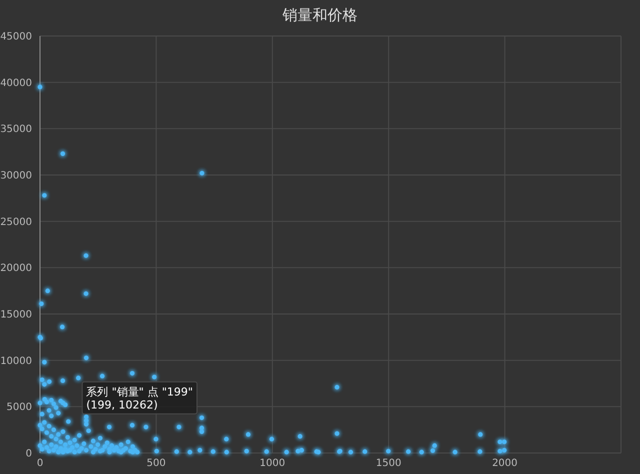  What do you see at coordinates (16, 268) in the screenshot?
I see `y-tick-label: 20000` at bounding box center [16, 268].